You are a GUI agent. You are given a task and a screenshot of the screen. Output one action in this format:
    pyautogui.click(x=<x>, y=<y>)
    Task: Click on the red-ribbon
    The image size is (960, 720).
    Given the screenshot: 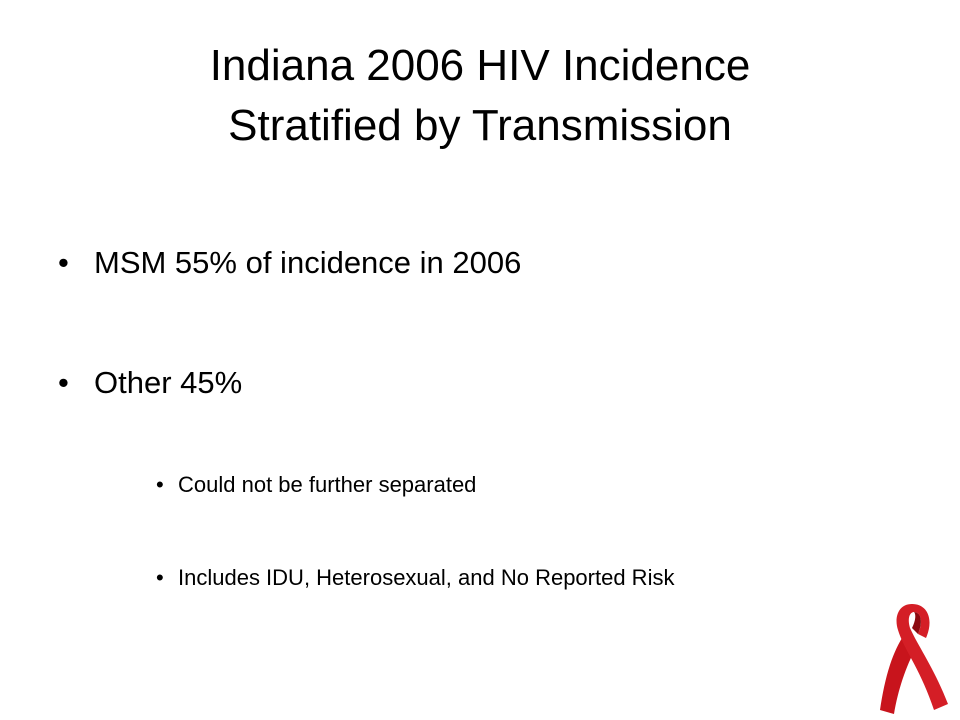 What is the action you would take?
    pyautogui.click(x=914, y=659)
    